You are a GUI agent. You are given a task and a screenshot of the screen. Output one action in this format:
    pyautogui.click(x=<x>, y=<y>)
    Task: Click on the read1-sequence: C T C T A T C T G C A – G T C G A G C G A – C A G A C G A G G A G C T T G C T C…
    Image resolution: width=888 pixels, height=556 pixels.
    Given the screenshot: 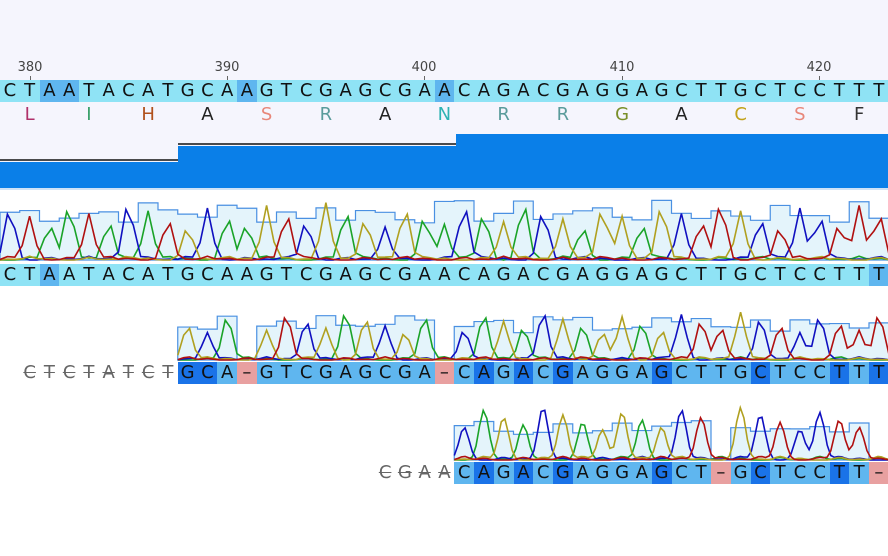 What is the action you would take?
    pyautogui.click(x=444, y=373)
    